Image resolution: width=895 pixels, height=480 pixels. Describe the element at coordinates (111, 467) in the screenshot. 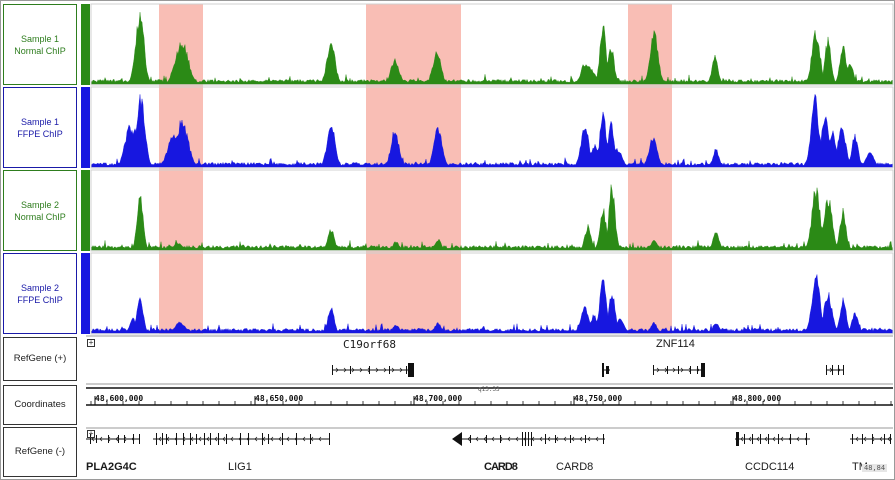

I see `gene-label-pla2g4c: PLA2G4C` at that location.